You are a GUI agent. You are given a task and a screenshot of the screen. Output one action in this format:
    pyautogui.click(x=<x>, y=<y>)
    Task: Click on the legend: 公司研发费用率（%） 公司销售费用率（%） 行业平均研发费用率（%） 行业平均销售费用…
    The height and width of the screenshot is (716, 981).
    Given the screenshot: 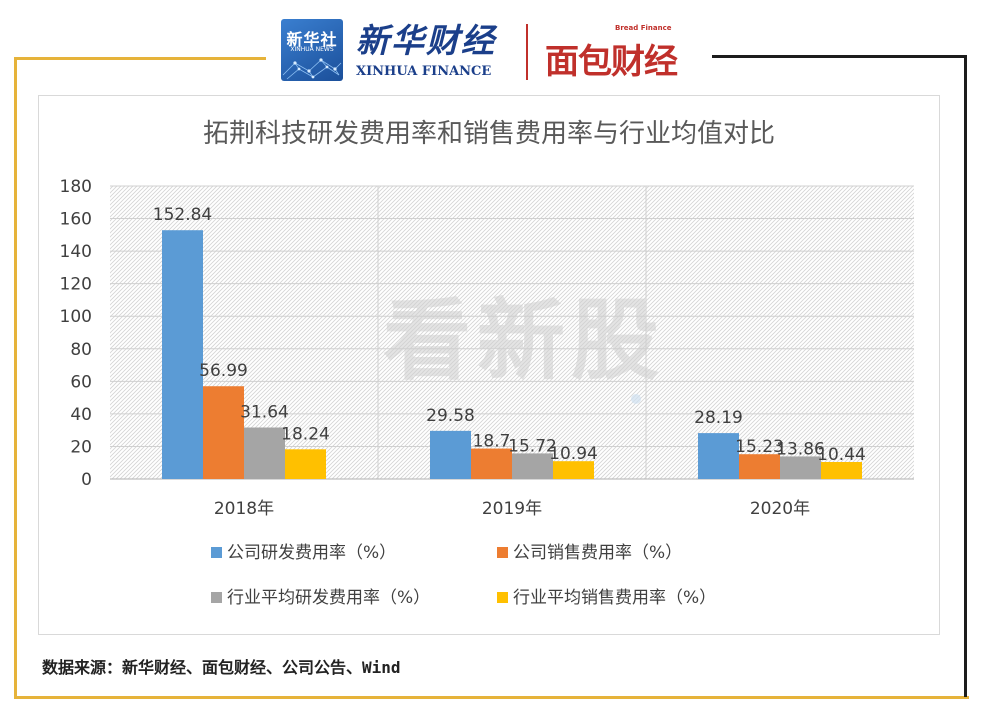 What is the action you would take?
    pyautogui.click(x=463, y=575)
    